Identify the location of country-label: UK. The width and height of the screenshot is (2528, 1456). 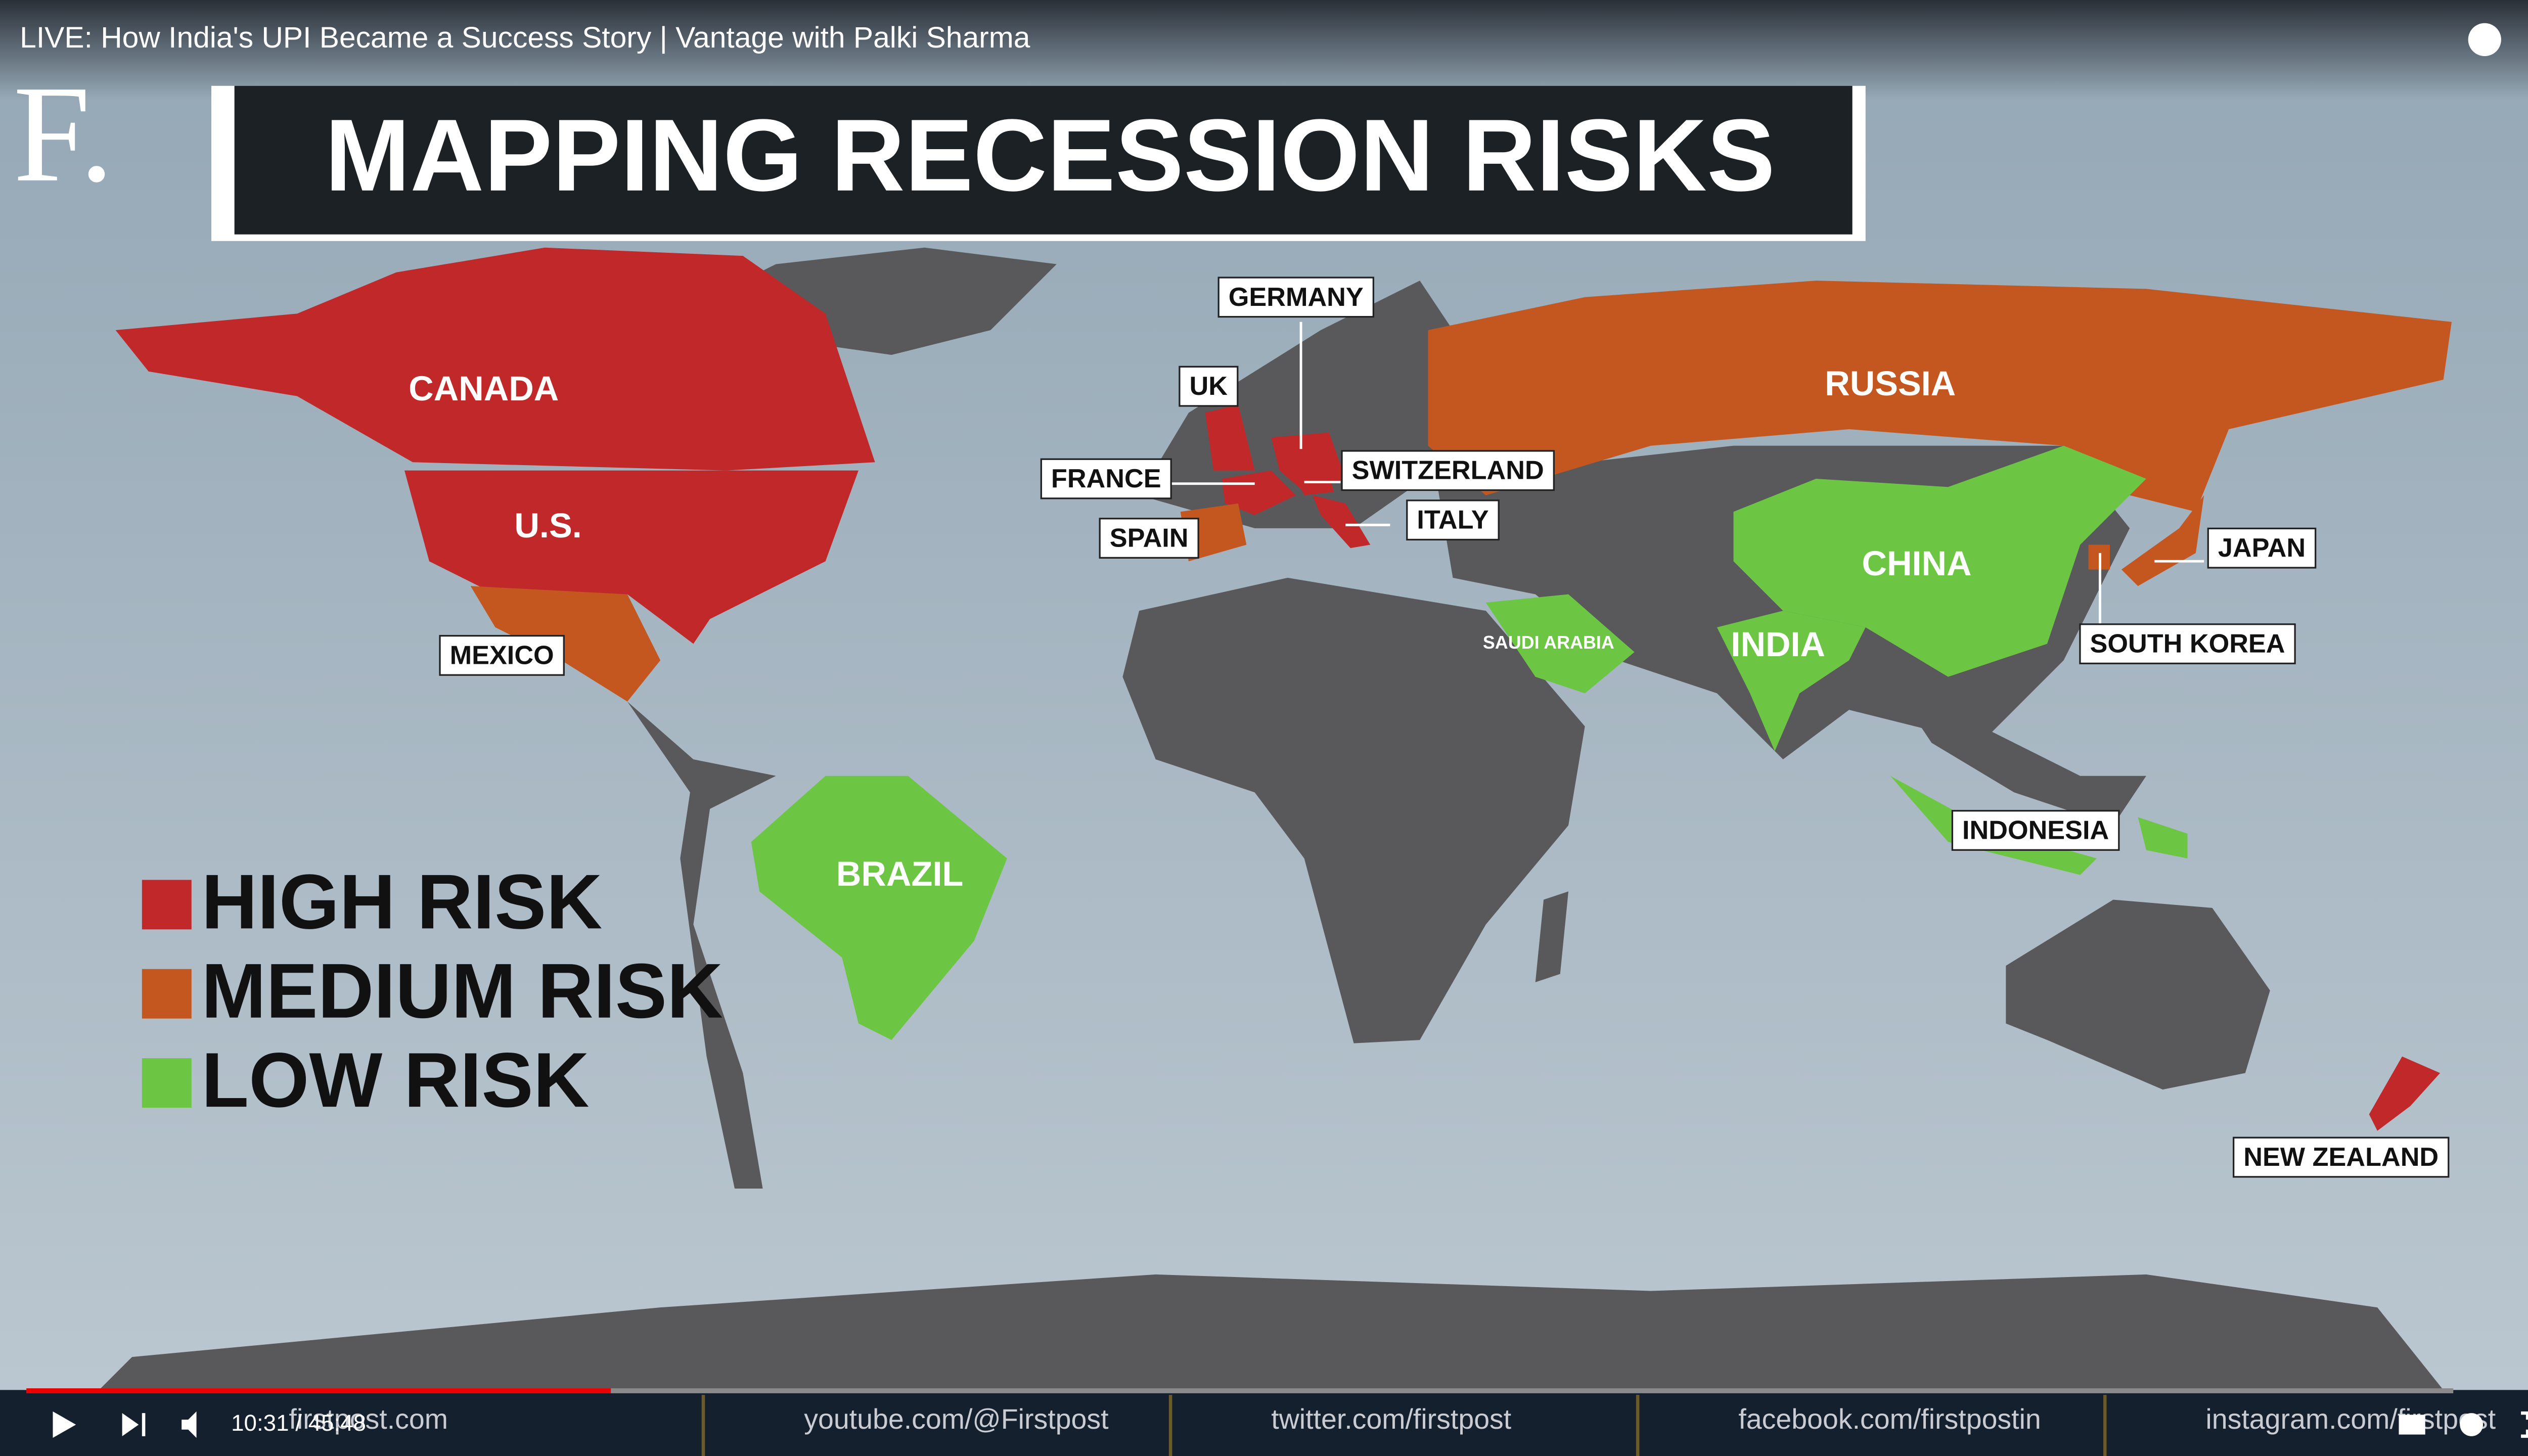
(1209, 386).